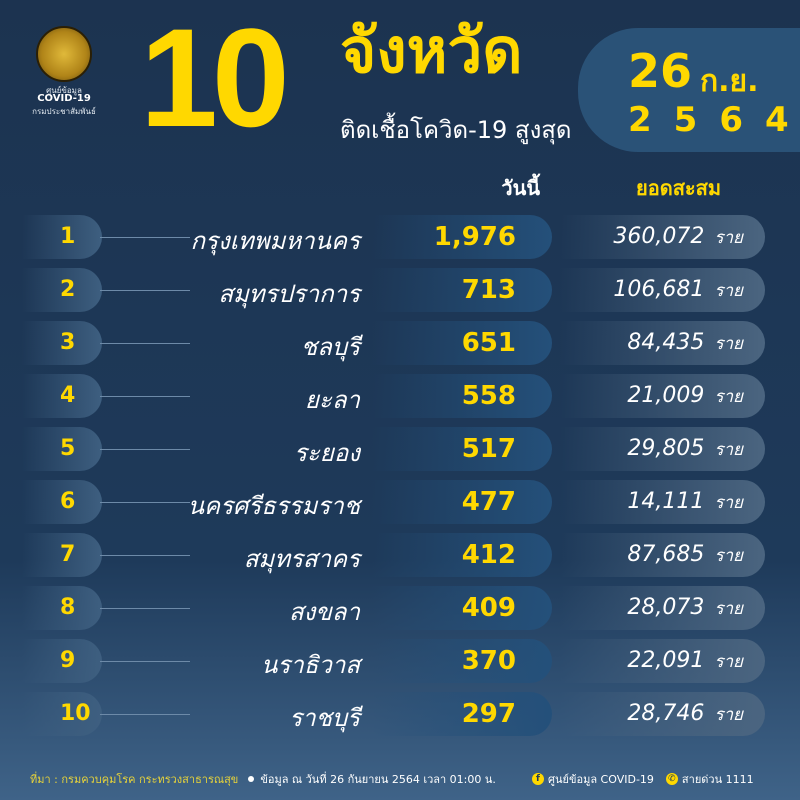 The image size is (800, 800). I want to click on total-cases-pill: 14,111 ราย, so click(662, 502).